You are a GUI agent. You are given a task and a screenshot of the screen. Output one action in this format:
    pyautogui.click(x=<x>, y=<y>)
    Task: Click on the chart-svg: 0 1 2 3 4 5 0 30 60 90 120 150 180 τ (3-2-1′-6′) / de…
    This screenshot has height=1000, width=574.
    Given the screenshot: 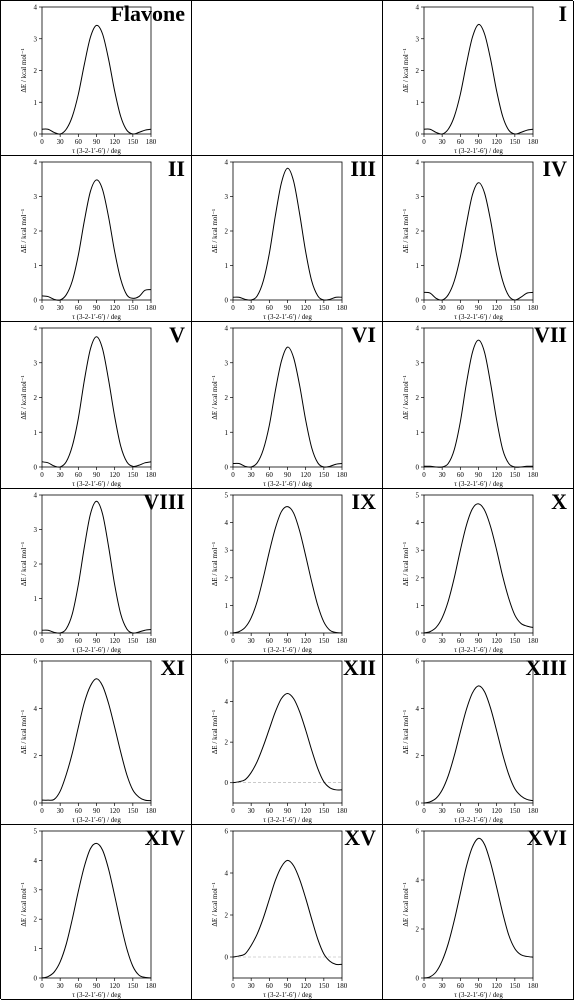 What is the action you would take?
    pyautogui.click(x=88, y=914)
    